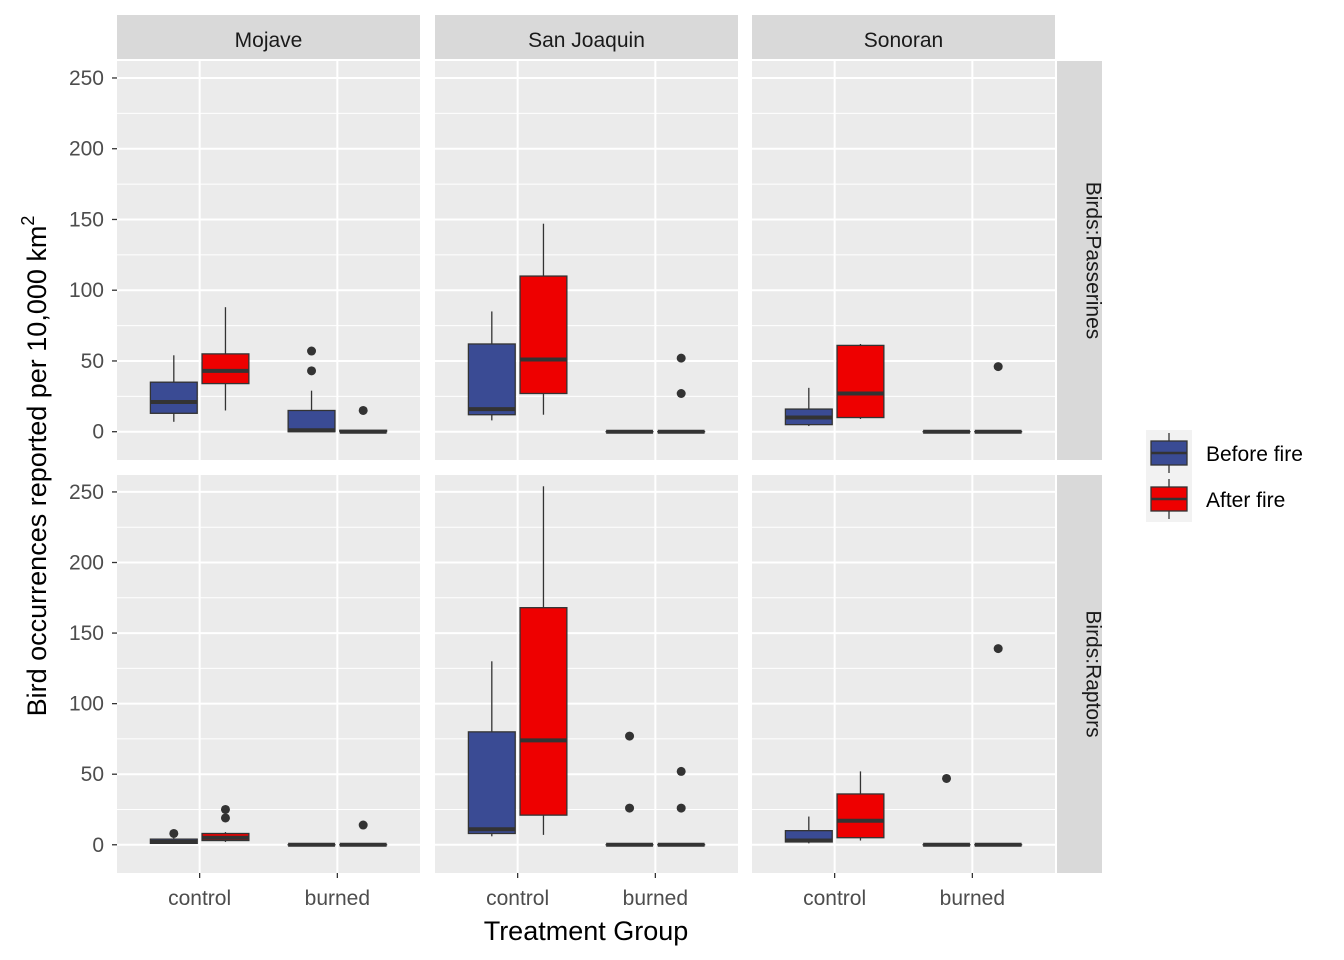 The height and width of the screenshot is (960, 1344). I want to click on column-strip-label: Mojave, so click(269, 40).